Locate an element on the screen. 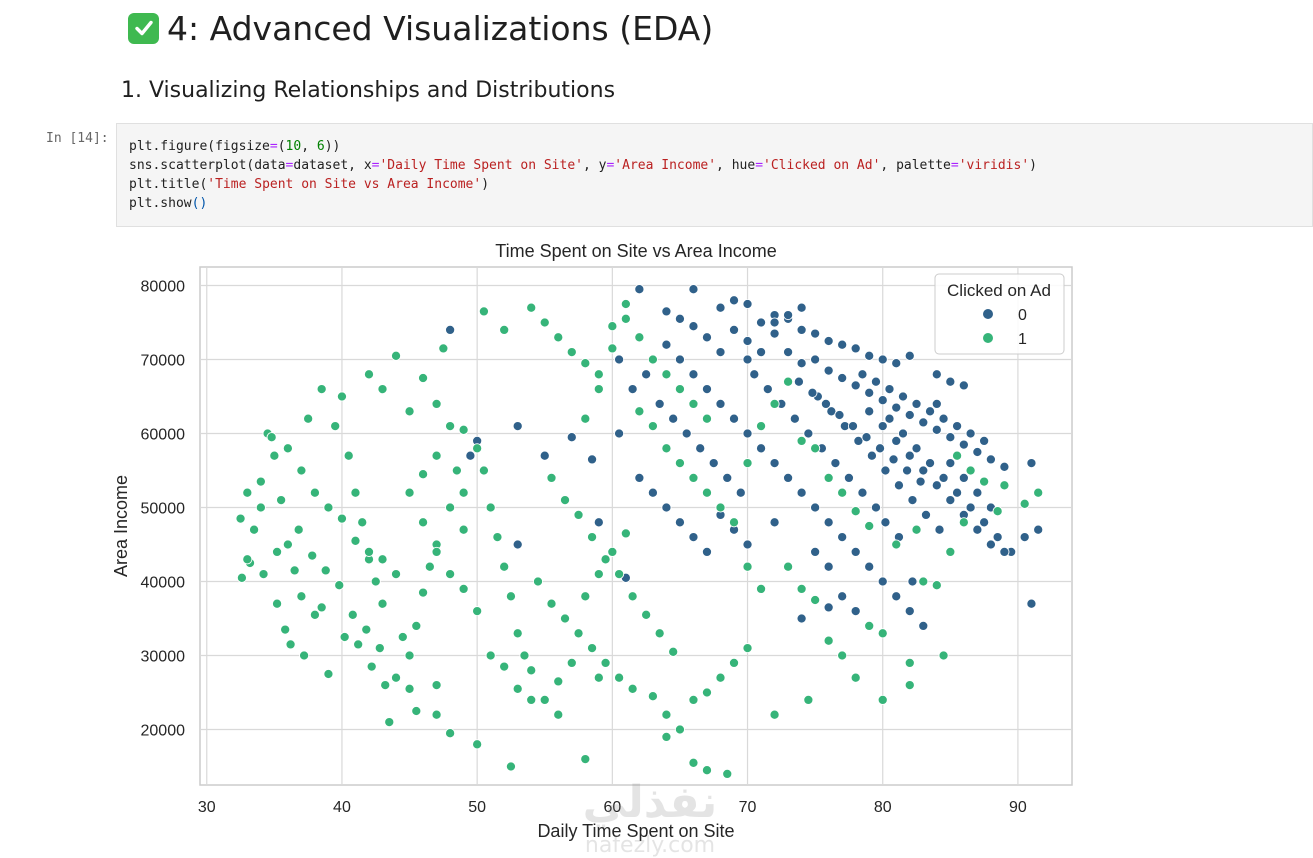 This screenshot has width=1313, height=858. y-tick-label: 80000 is located at coordinates (163, 287).